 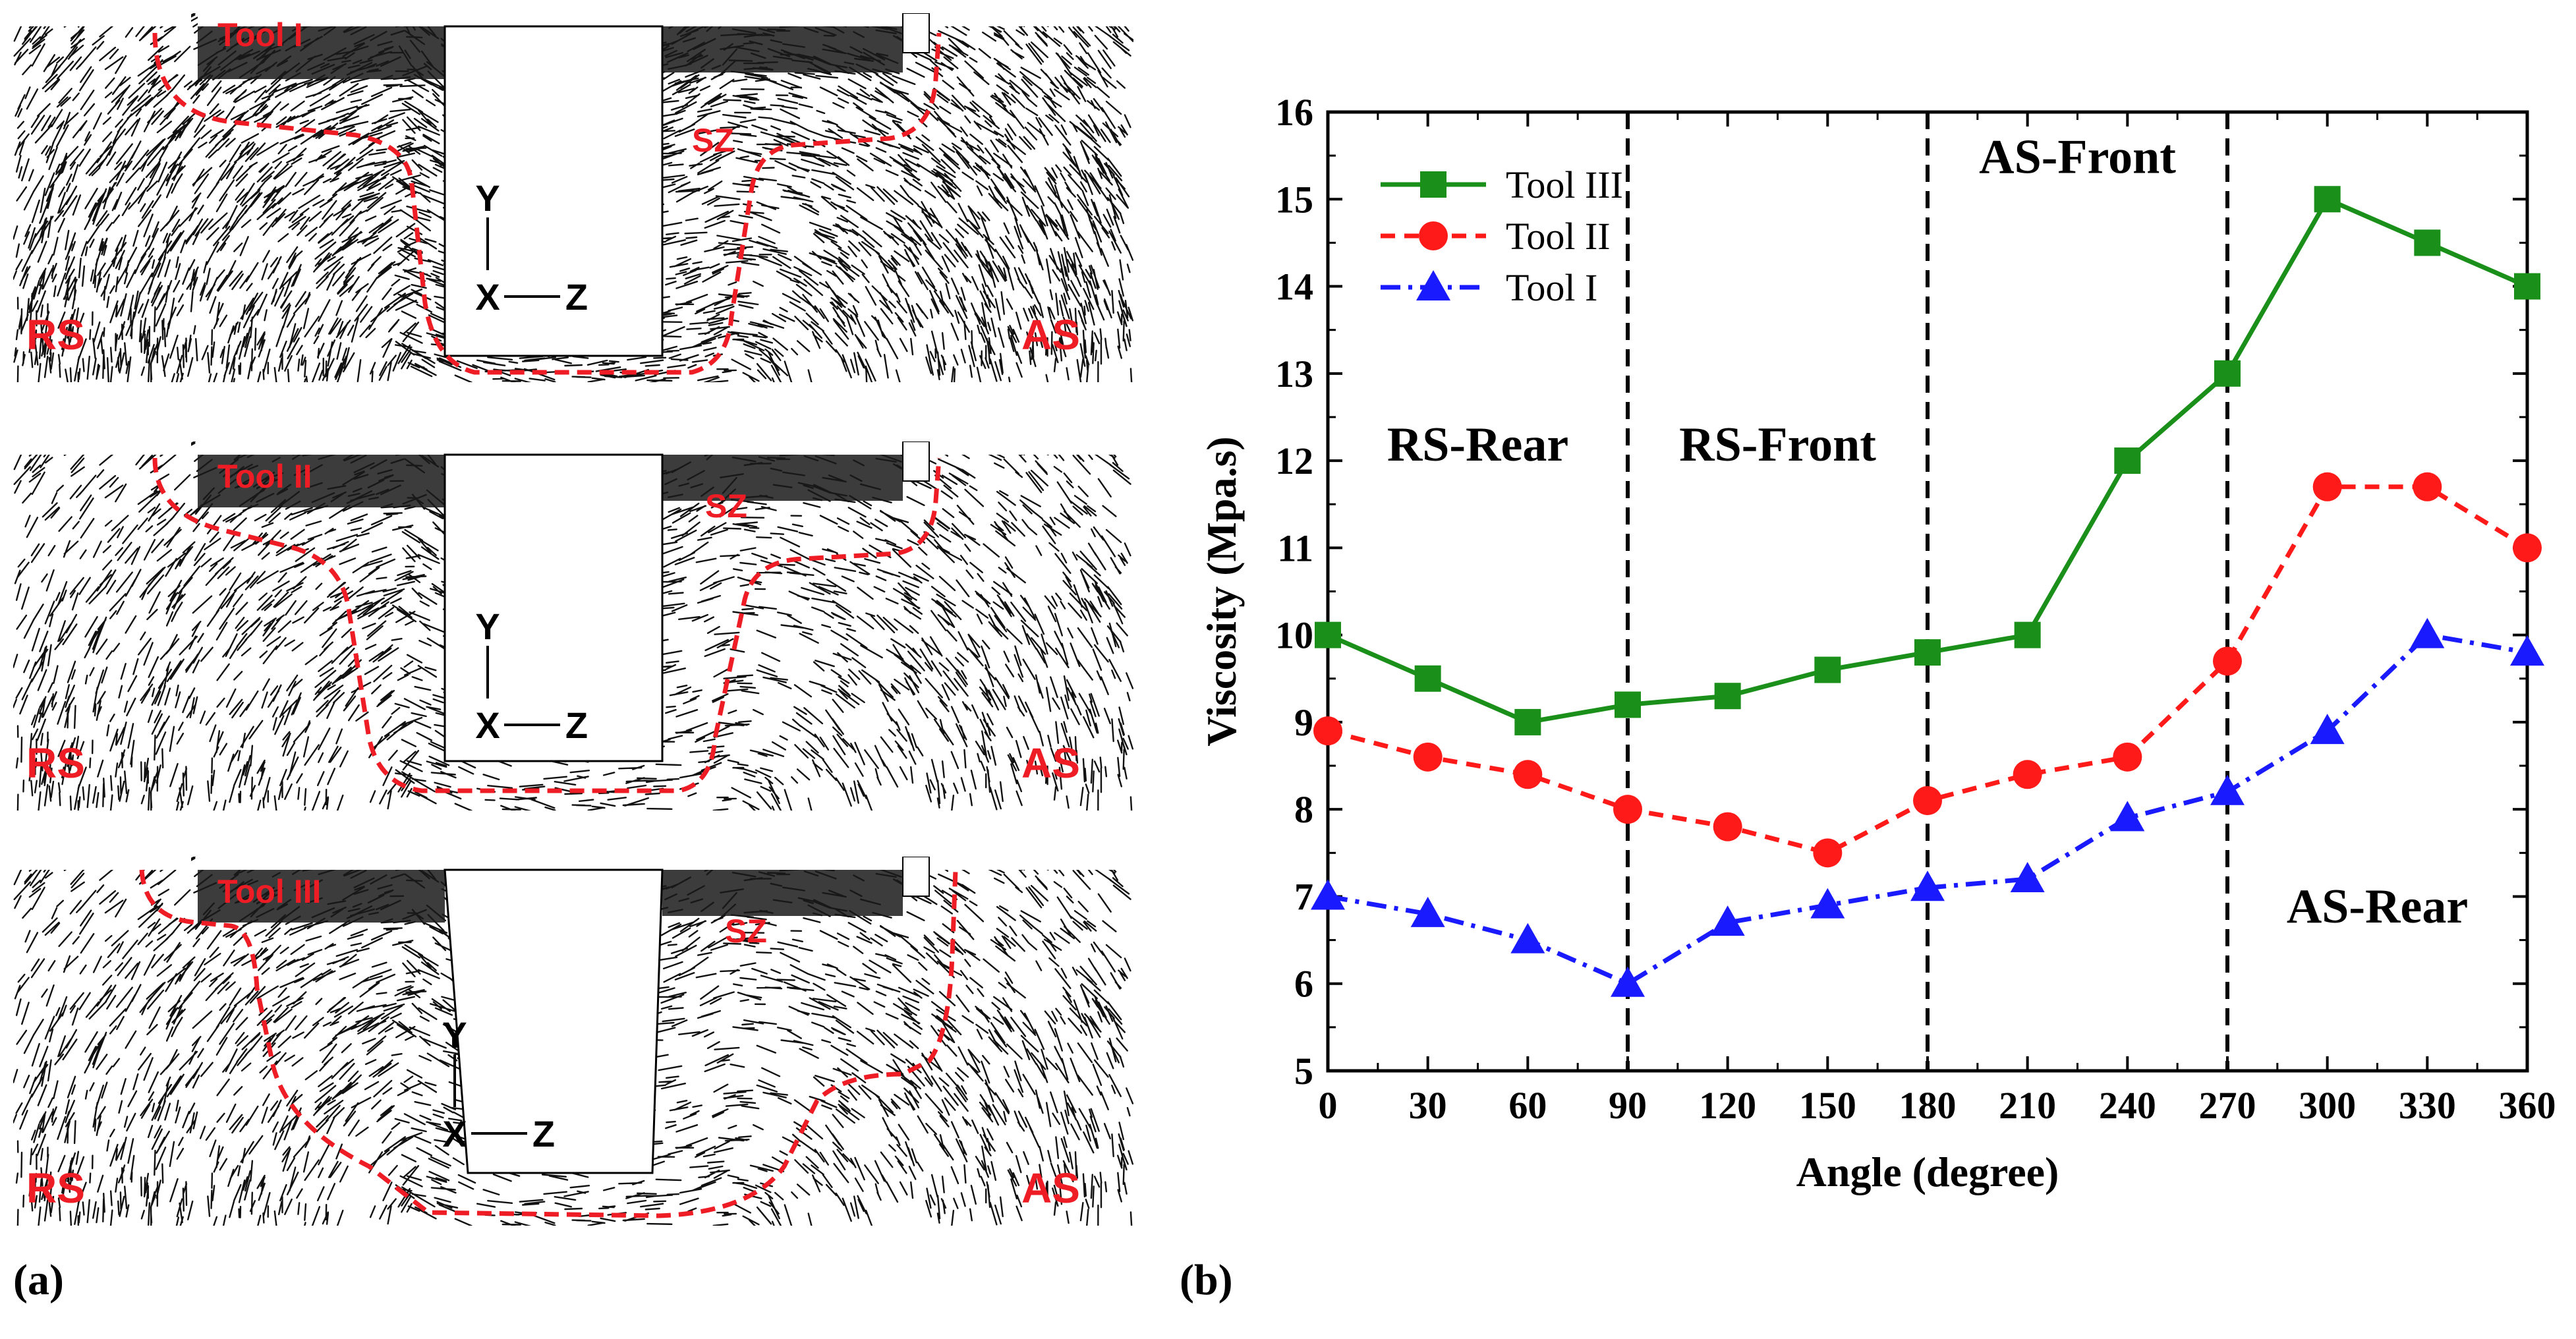 I want to click on tool-shoulder-left, so click(x=321, y=897).